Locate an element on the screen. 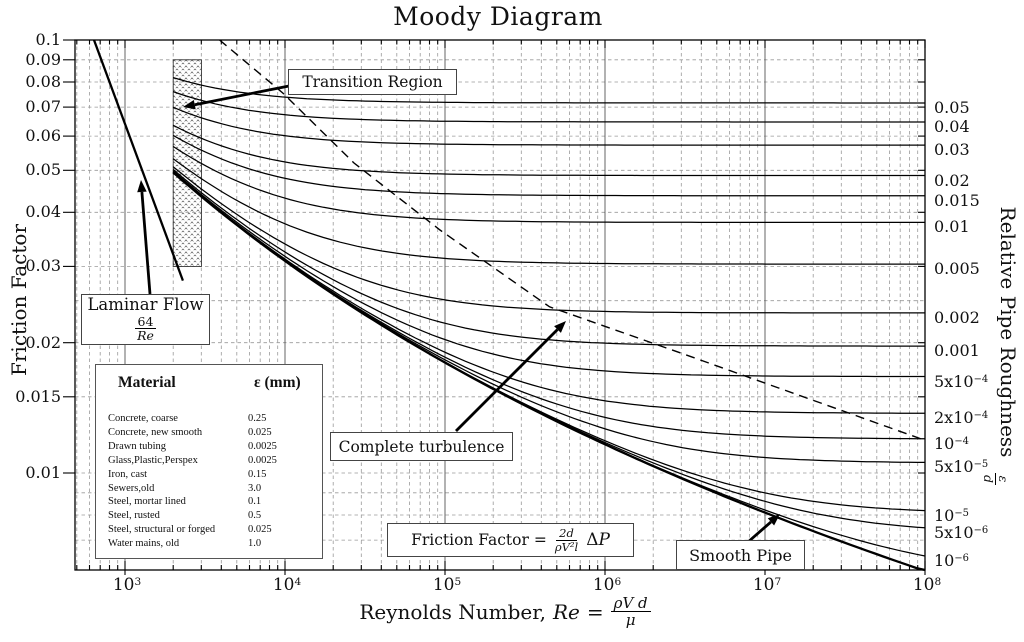 The image size is (1024, 642). x-tick-label: 104 is located at coordinates (287, 585).